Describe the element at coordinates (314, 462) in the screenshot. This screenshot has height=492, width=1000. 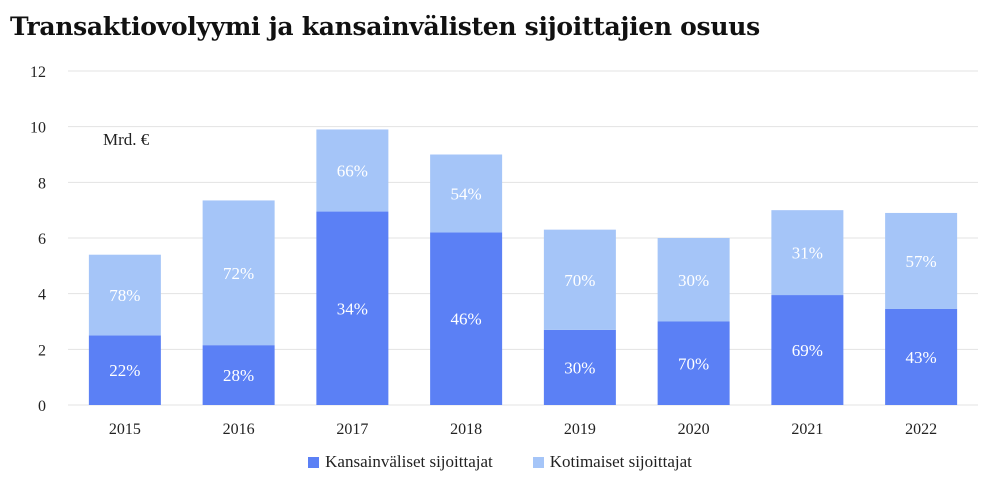
I see `legend-swatch-international` at that location.